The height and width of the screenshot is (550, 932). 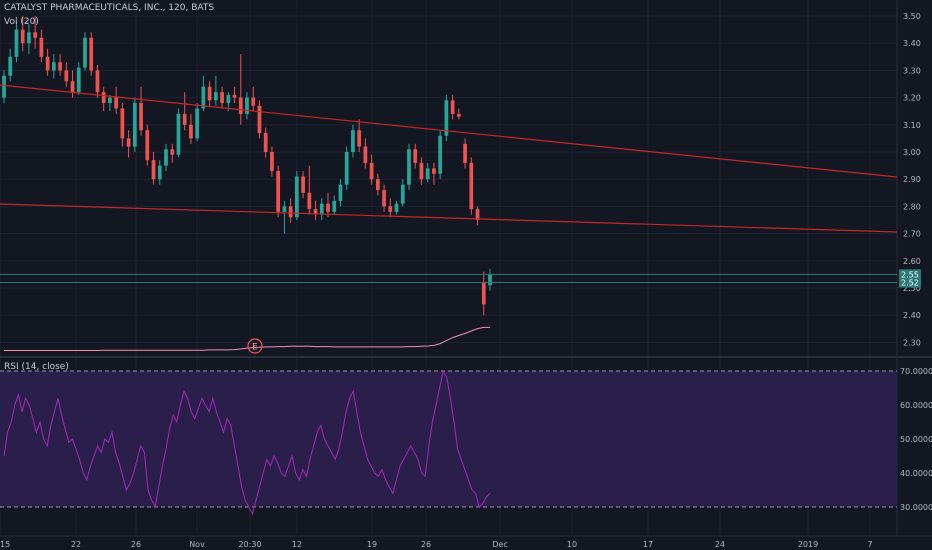 I want to click on rsi-line, so click(x=247, y=442).